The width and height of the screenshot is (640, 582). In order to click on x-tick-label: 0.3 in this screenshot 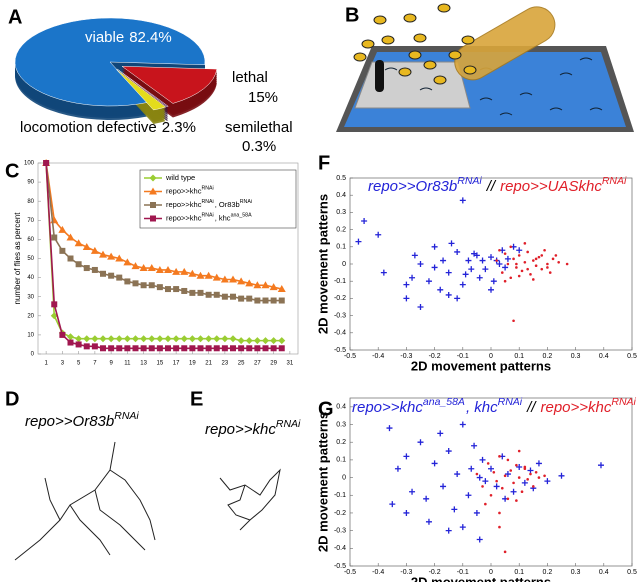, I will do `click(576, 356)`.